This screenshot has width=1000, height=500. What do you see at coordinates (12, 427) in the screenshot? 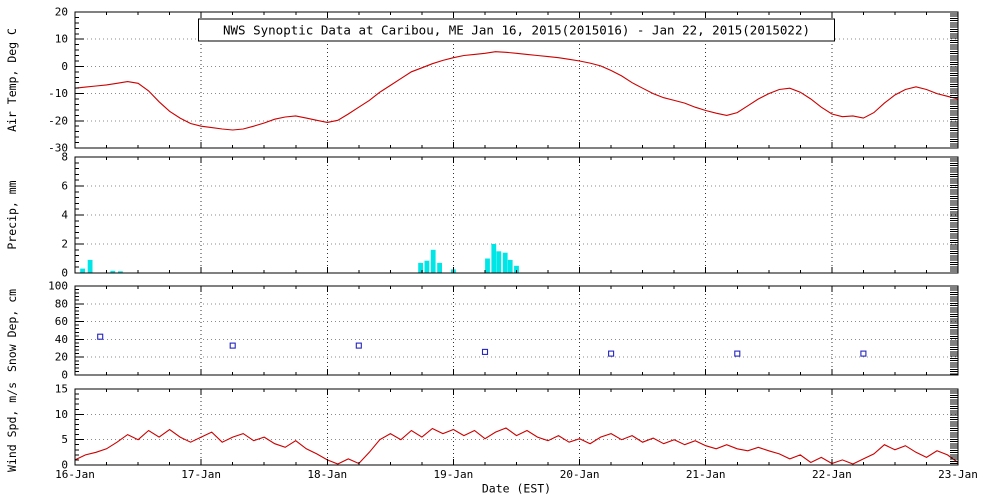
I see `wind-speed-axis-title: Wind Spd, m/s` at bounding box center [12, 427].